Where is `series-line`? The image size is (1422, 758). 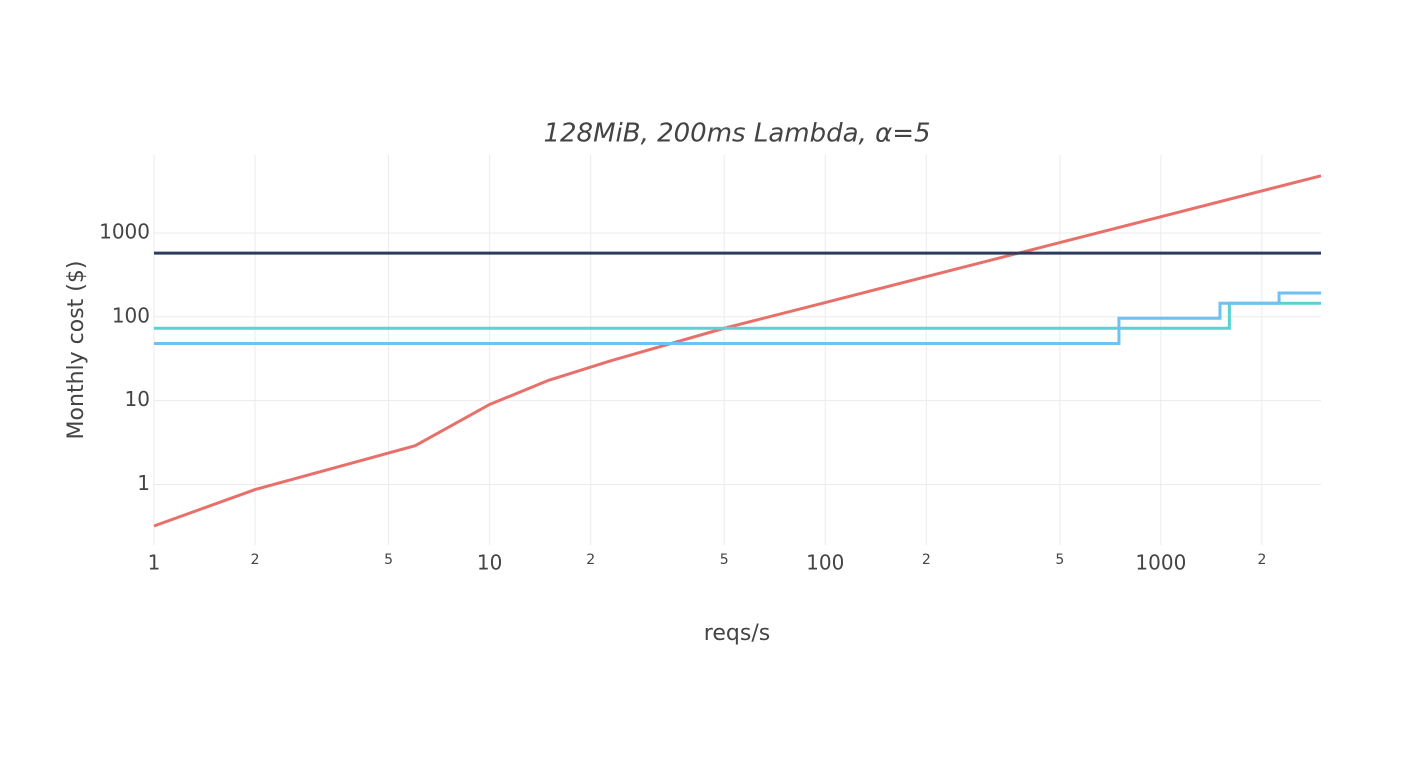
series-line is located at coordinates (737, 318).